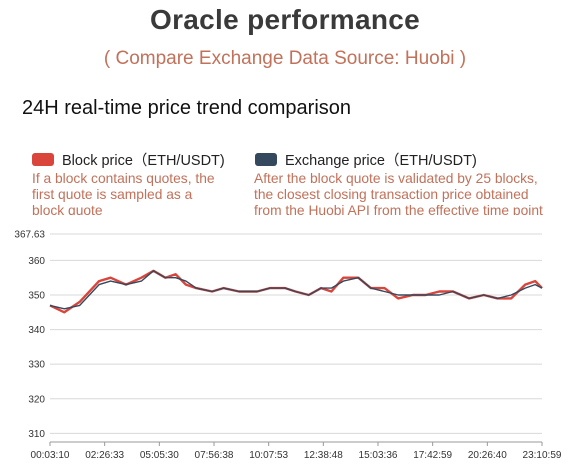 The image size is (570, 469). Describe the element at coordinates (323, 455) in the screenshot. I see `x-tick-label: 12:38:48` at that location.